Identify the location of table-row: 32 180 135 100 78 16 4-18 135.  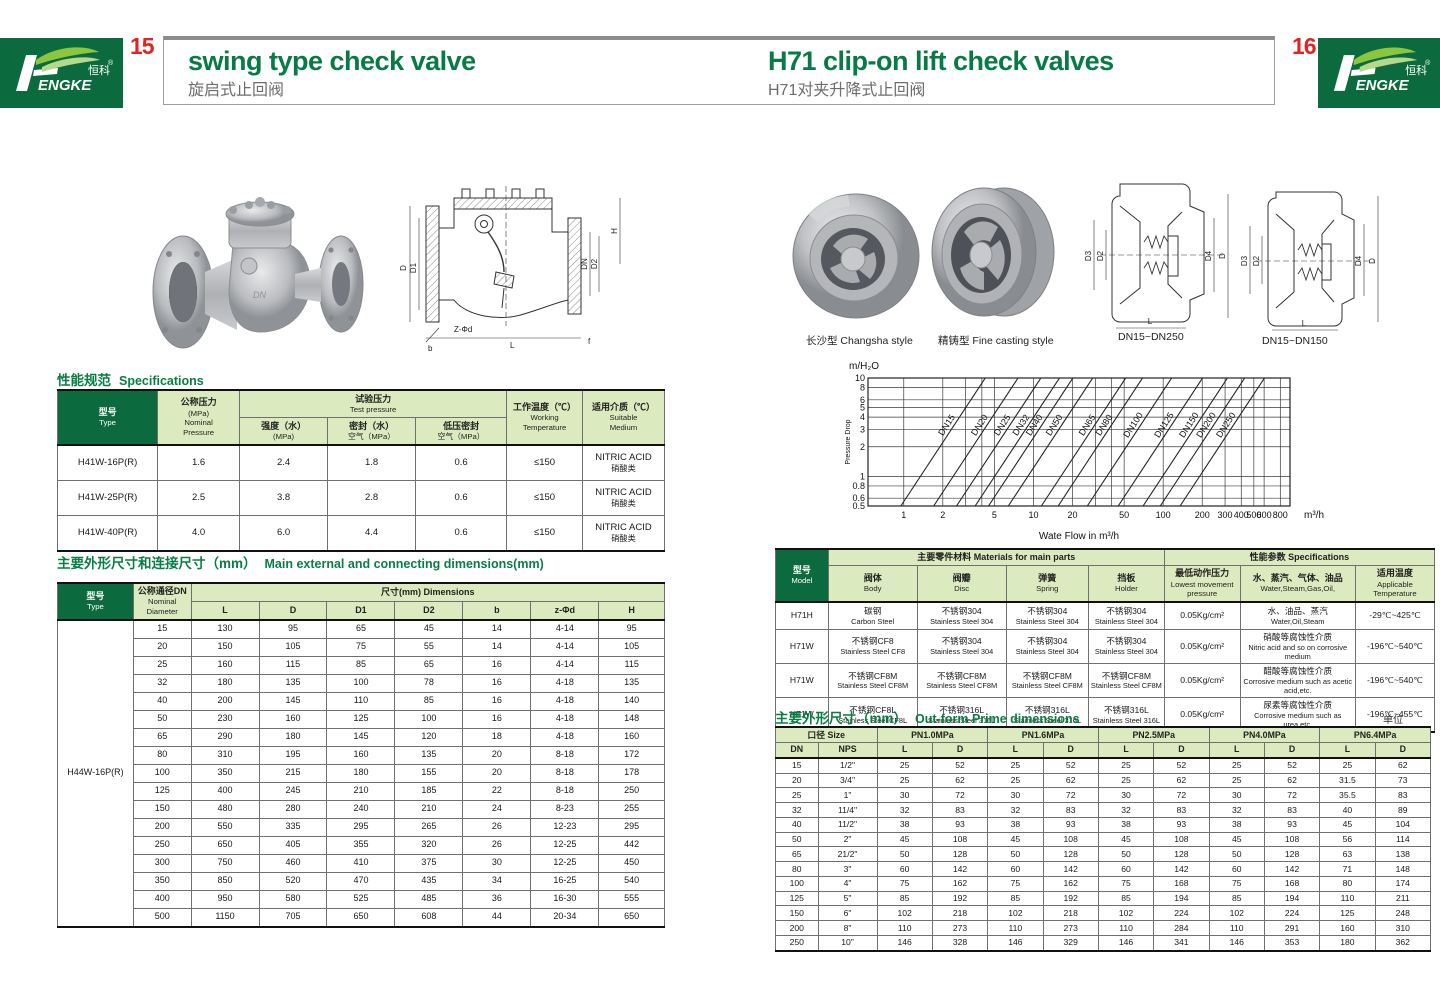
(361, 683).